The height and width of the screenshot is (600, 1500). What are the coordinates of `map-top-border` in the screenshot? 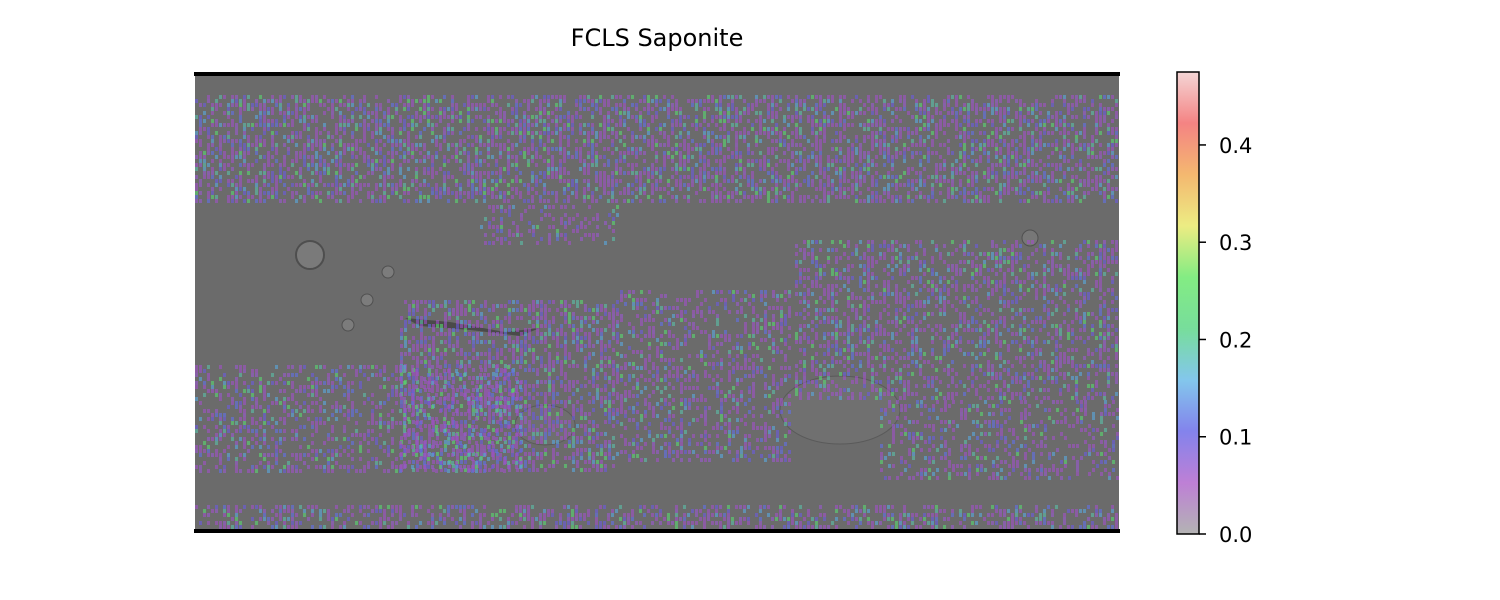 It's located at (657, 74).